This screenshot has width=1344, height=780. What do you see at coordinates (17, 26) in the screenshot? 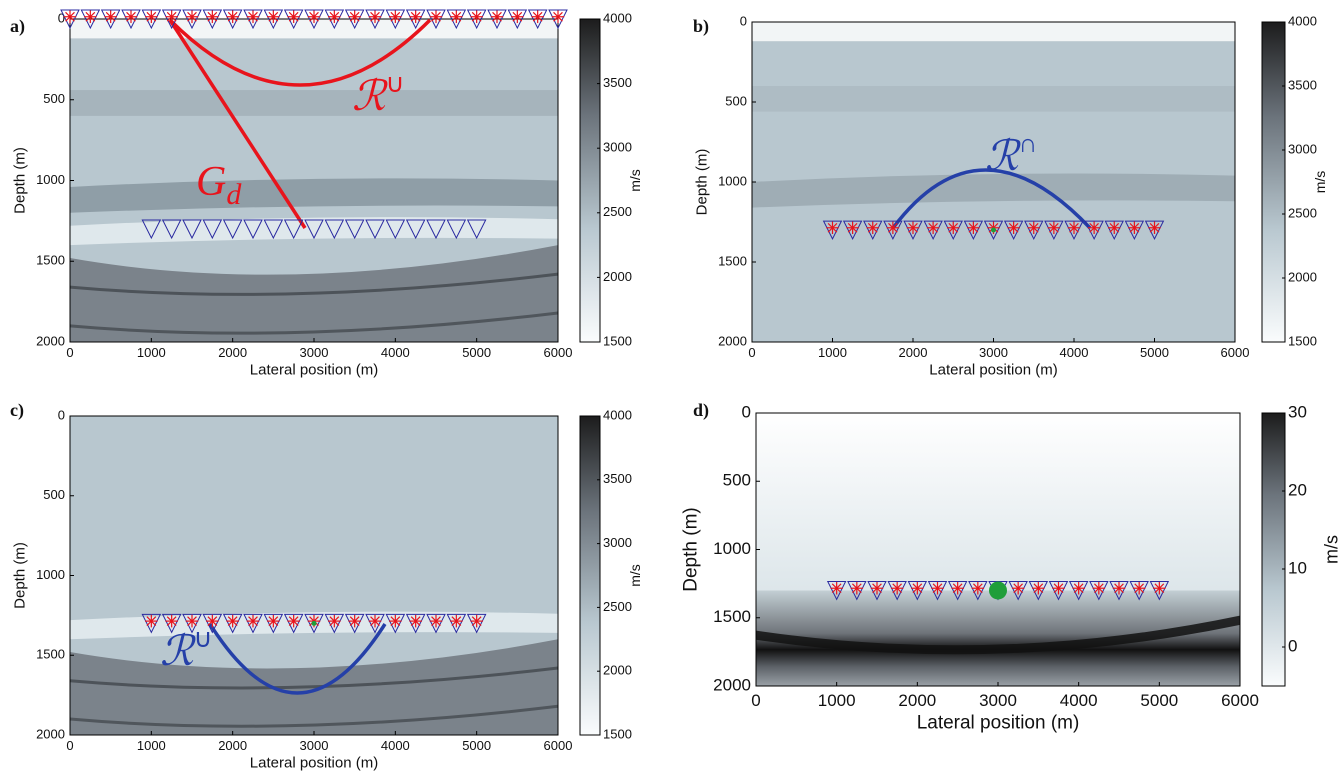
I see `panel-label: a)` at bounding box center [17, 26].